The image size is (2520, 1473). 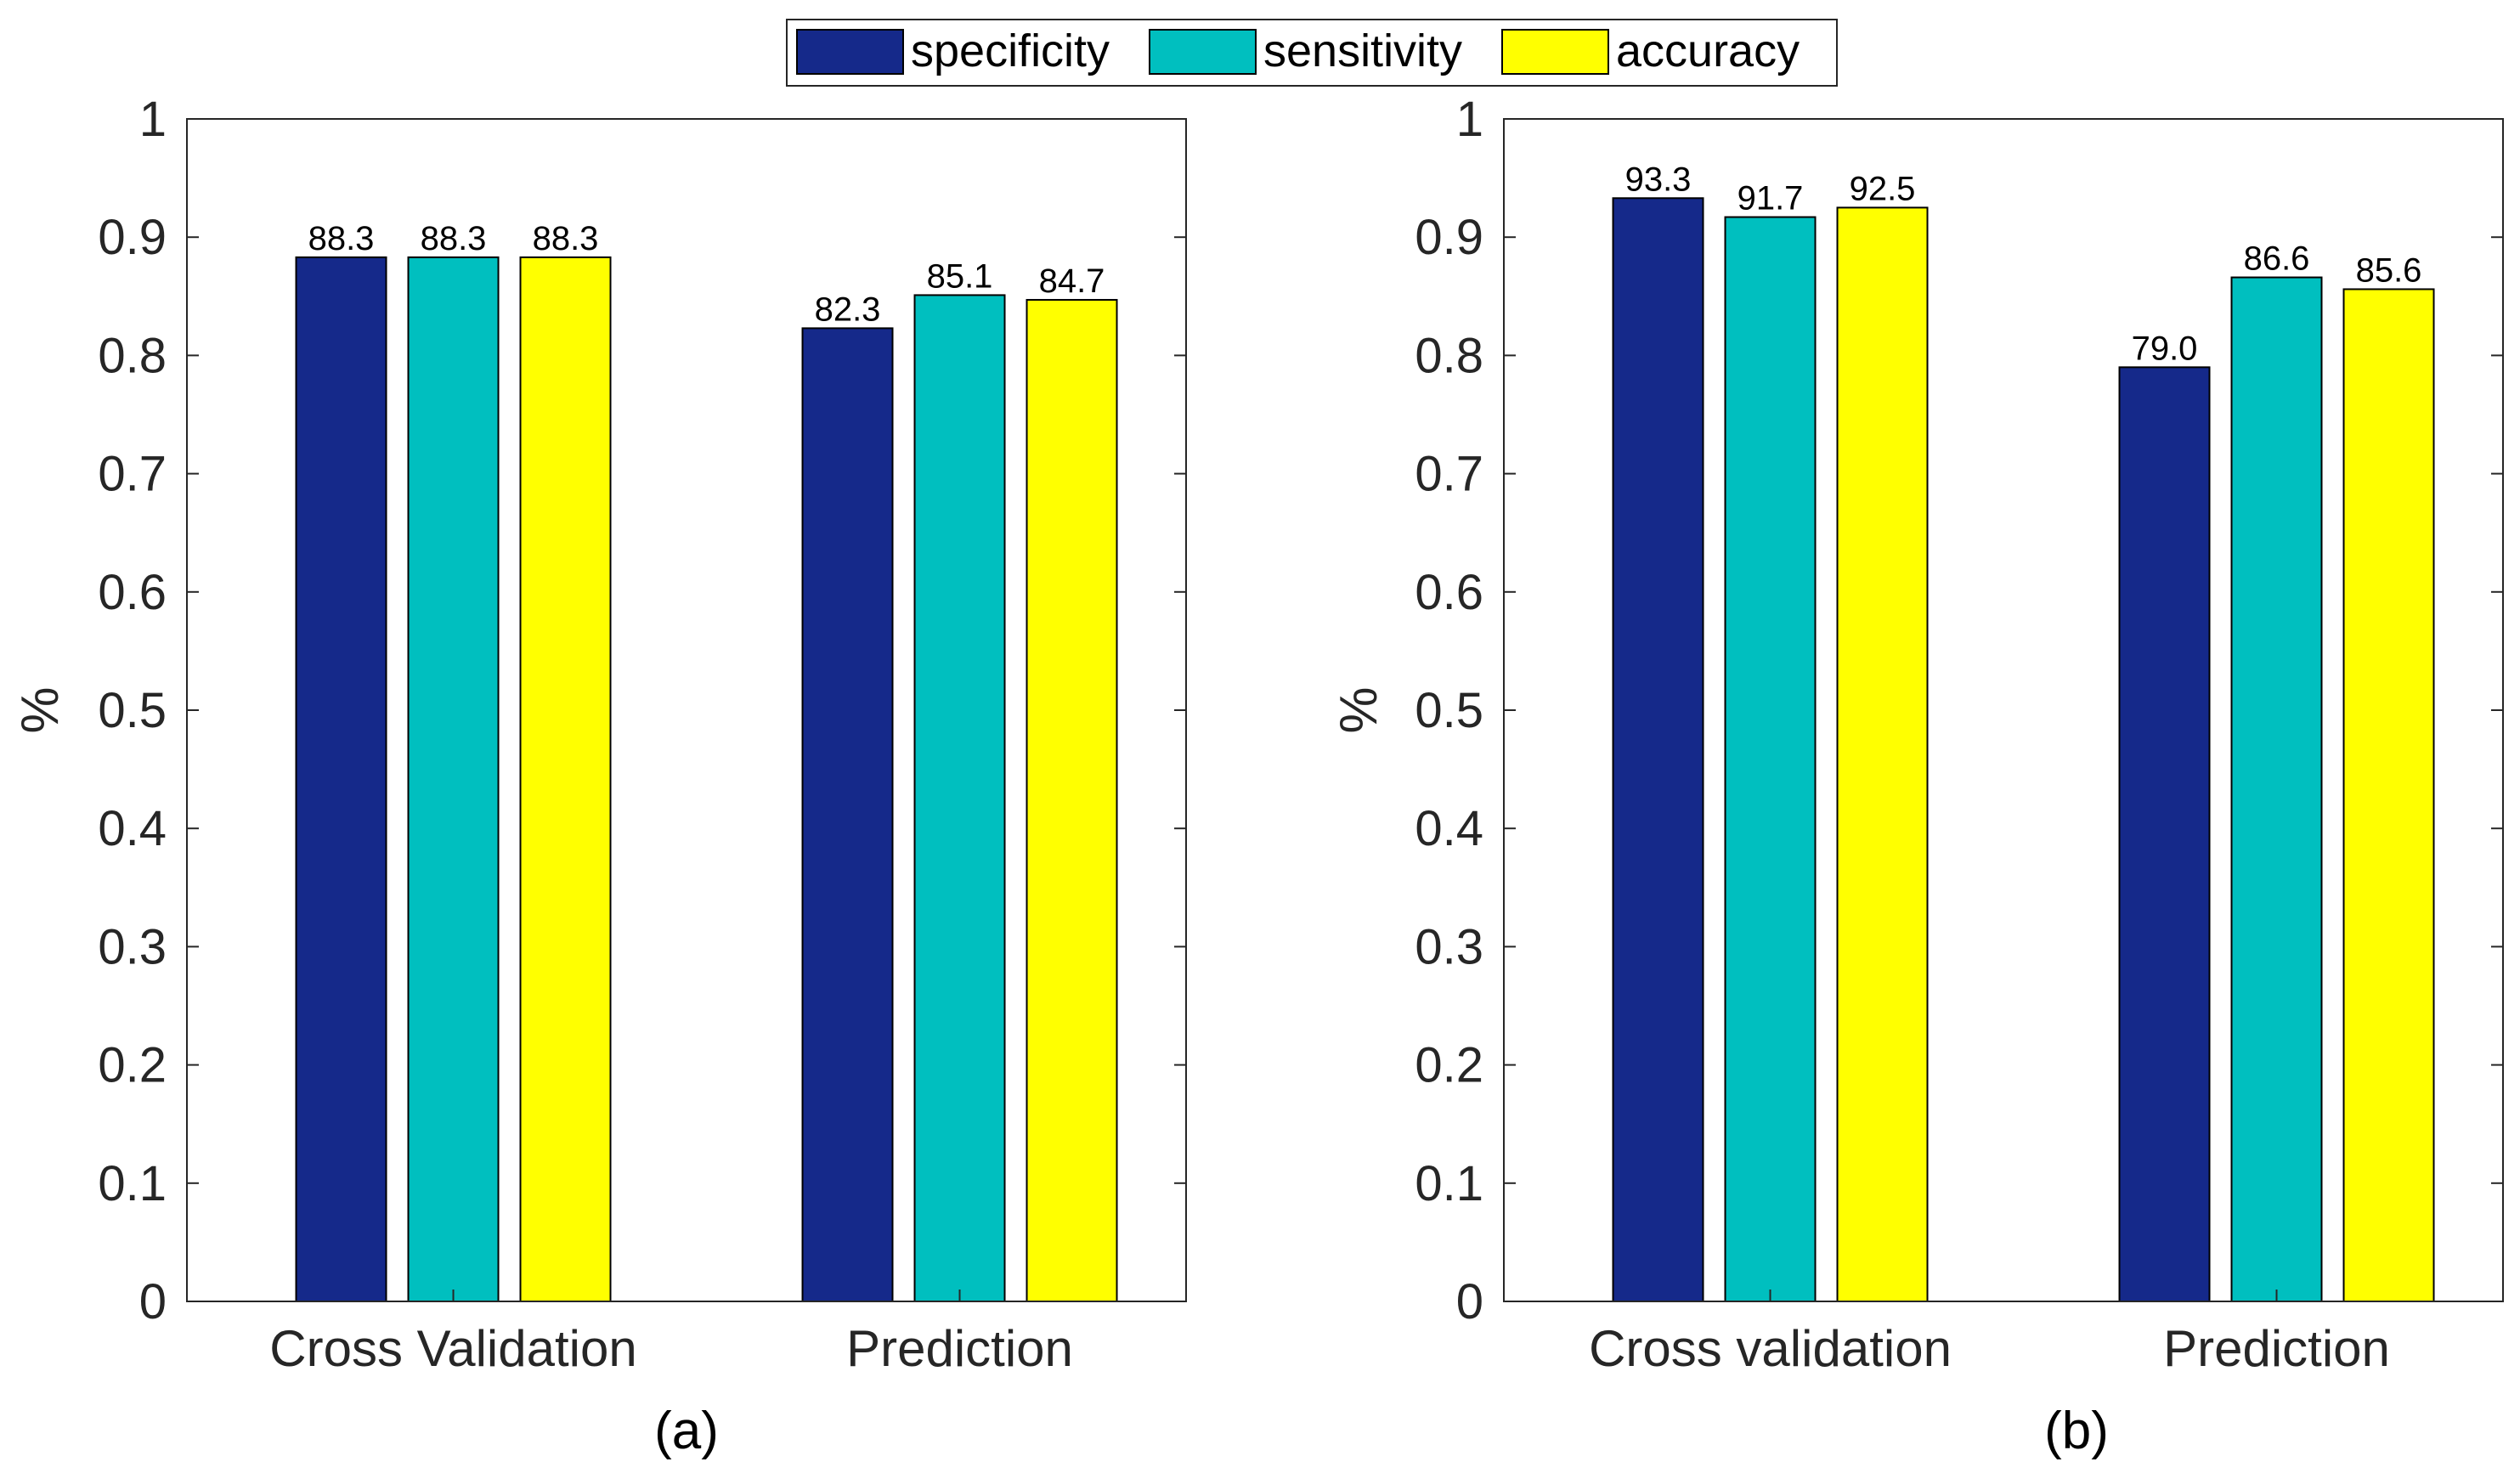 I want to click on legend-label-specificity: specificity, so click(x=1011, y=50).